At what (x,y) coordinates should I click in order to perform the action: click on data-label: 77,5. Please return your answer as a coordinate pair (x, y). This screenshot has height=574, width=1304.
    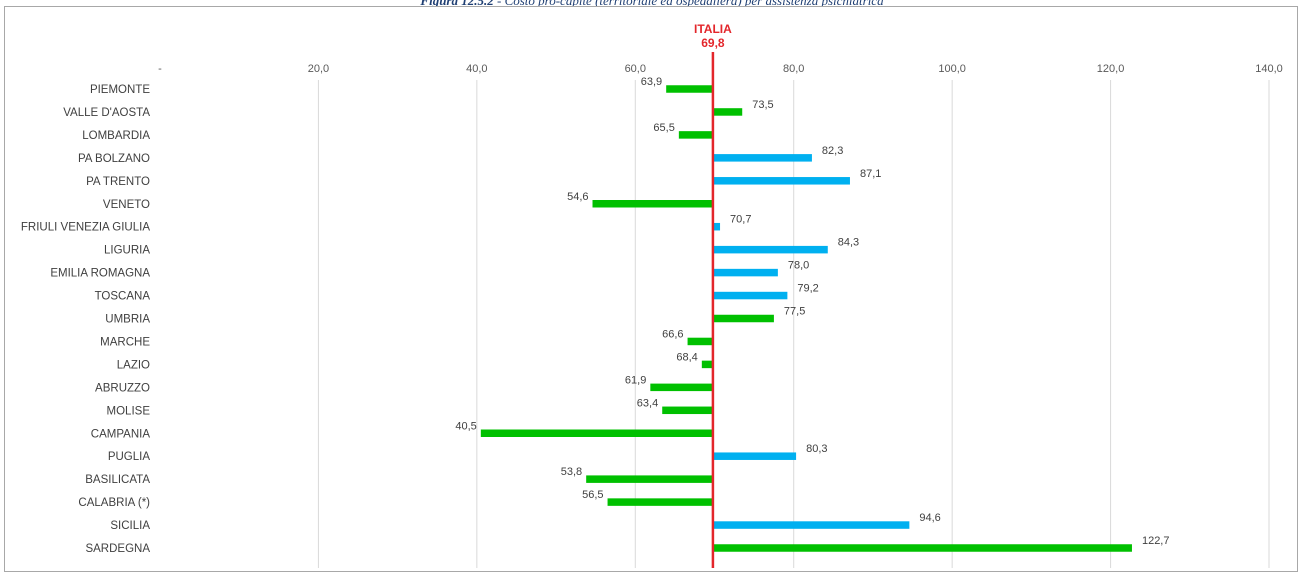
    Looking at the image, I should click on (794, 312).